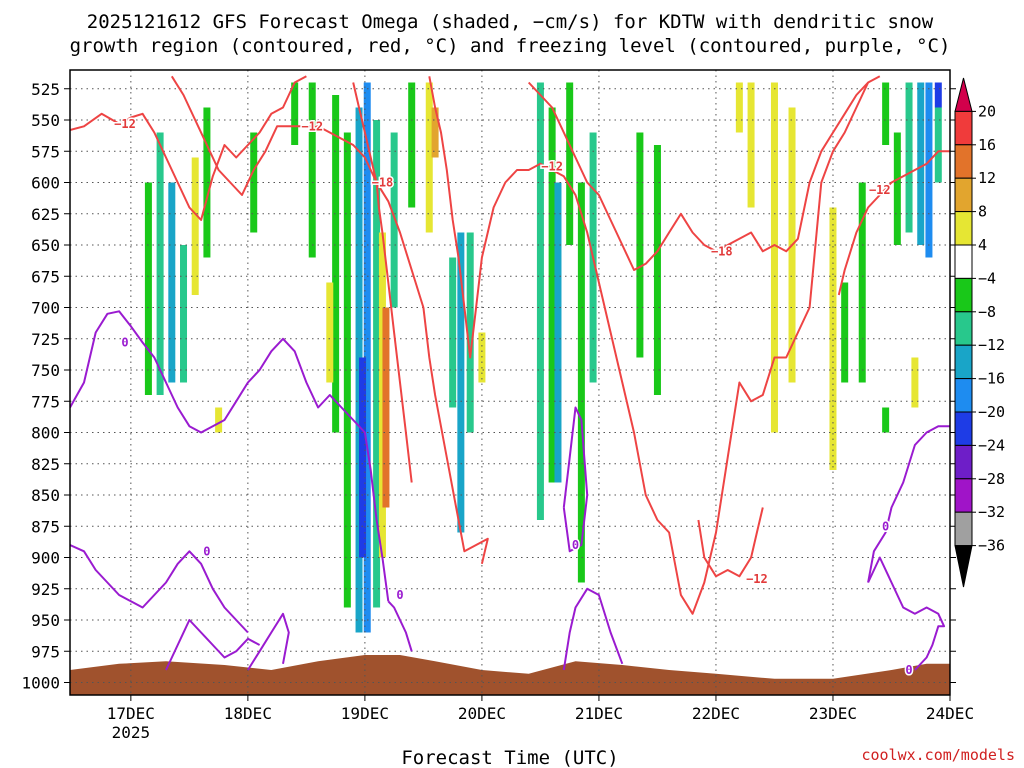 The width and height of the screenshot is (1024, 768). Describe the element at coordinates (45, 620) in the screenshot. I see `y-tick-label: 950` at that location.